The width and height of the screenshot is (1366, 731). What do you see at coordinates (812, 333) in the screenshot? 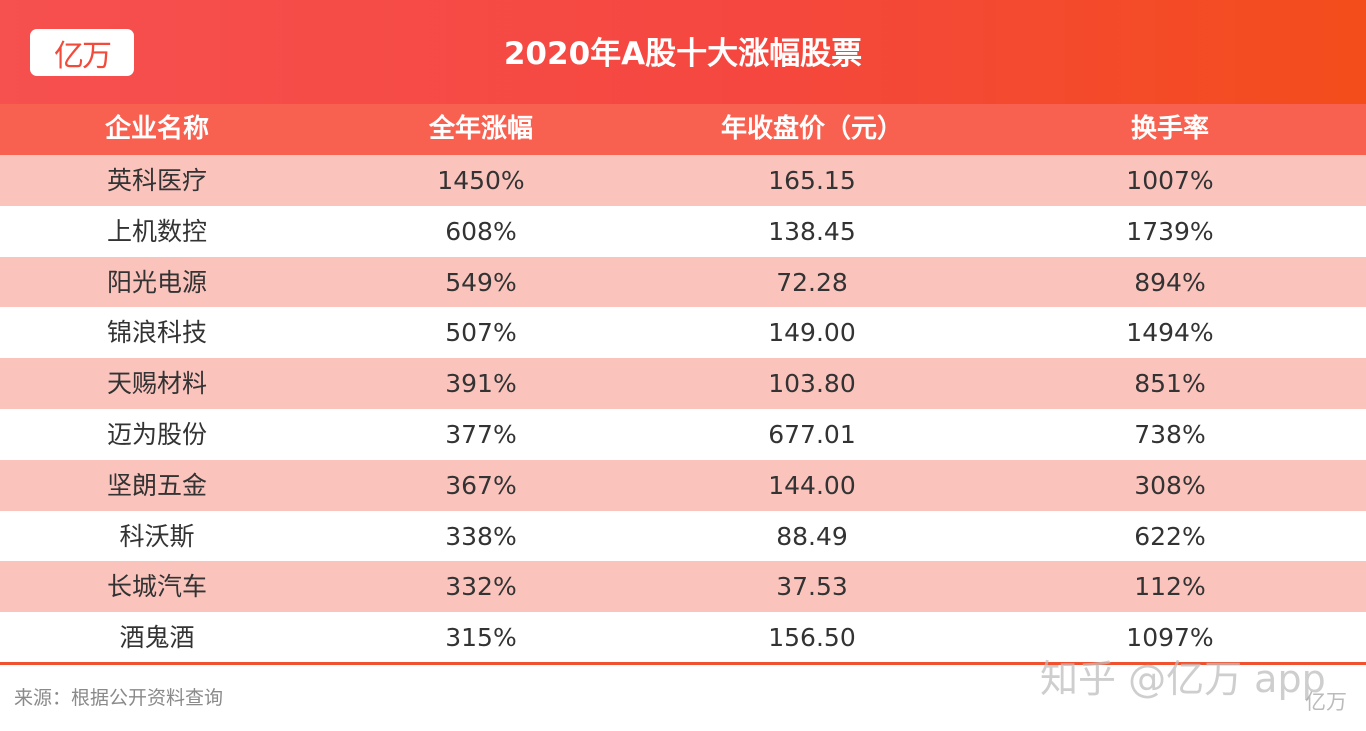
I see `closing-price-cell: 149.00` at bounding box center [812, 333].